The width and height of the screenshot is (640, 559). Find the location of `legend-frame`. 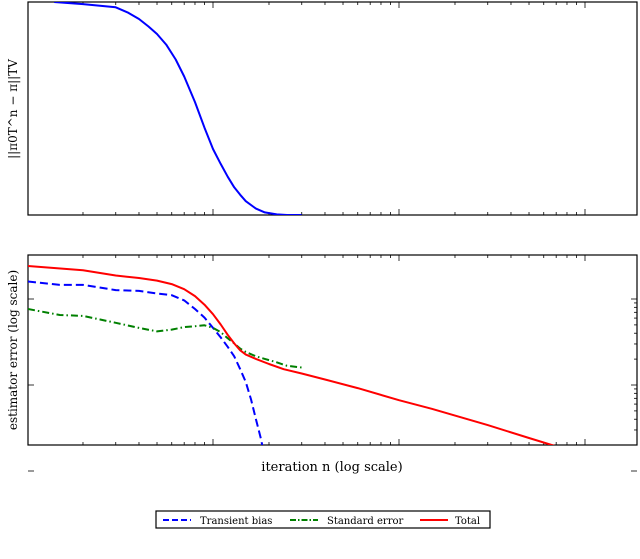

legend-frame is located at coordinates (323, 519).